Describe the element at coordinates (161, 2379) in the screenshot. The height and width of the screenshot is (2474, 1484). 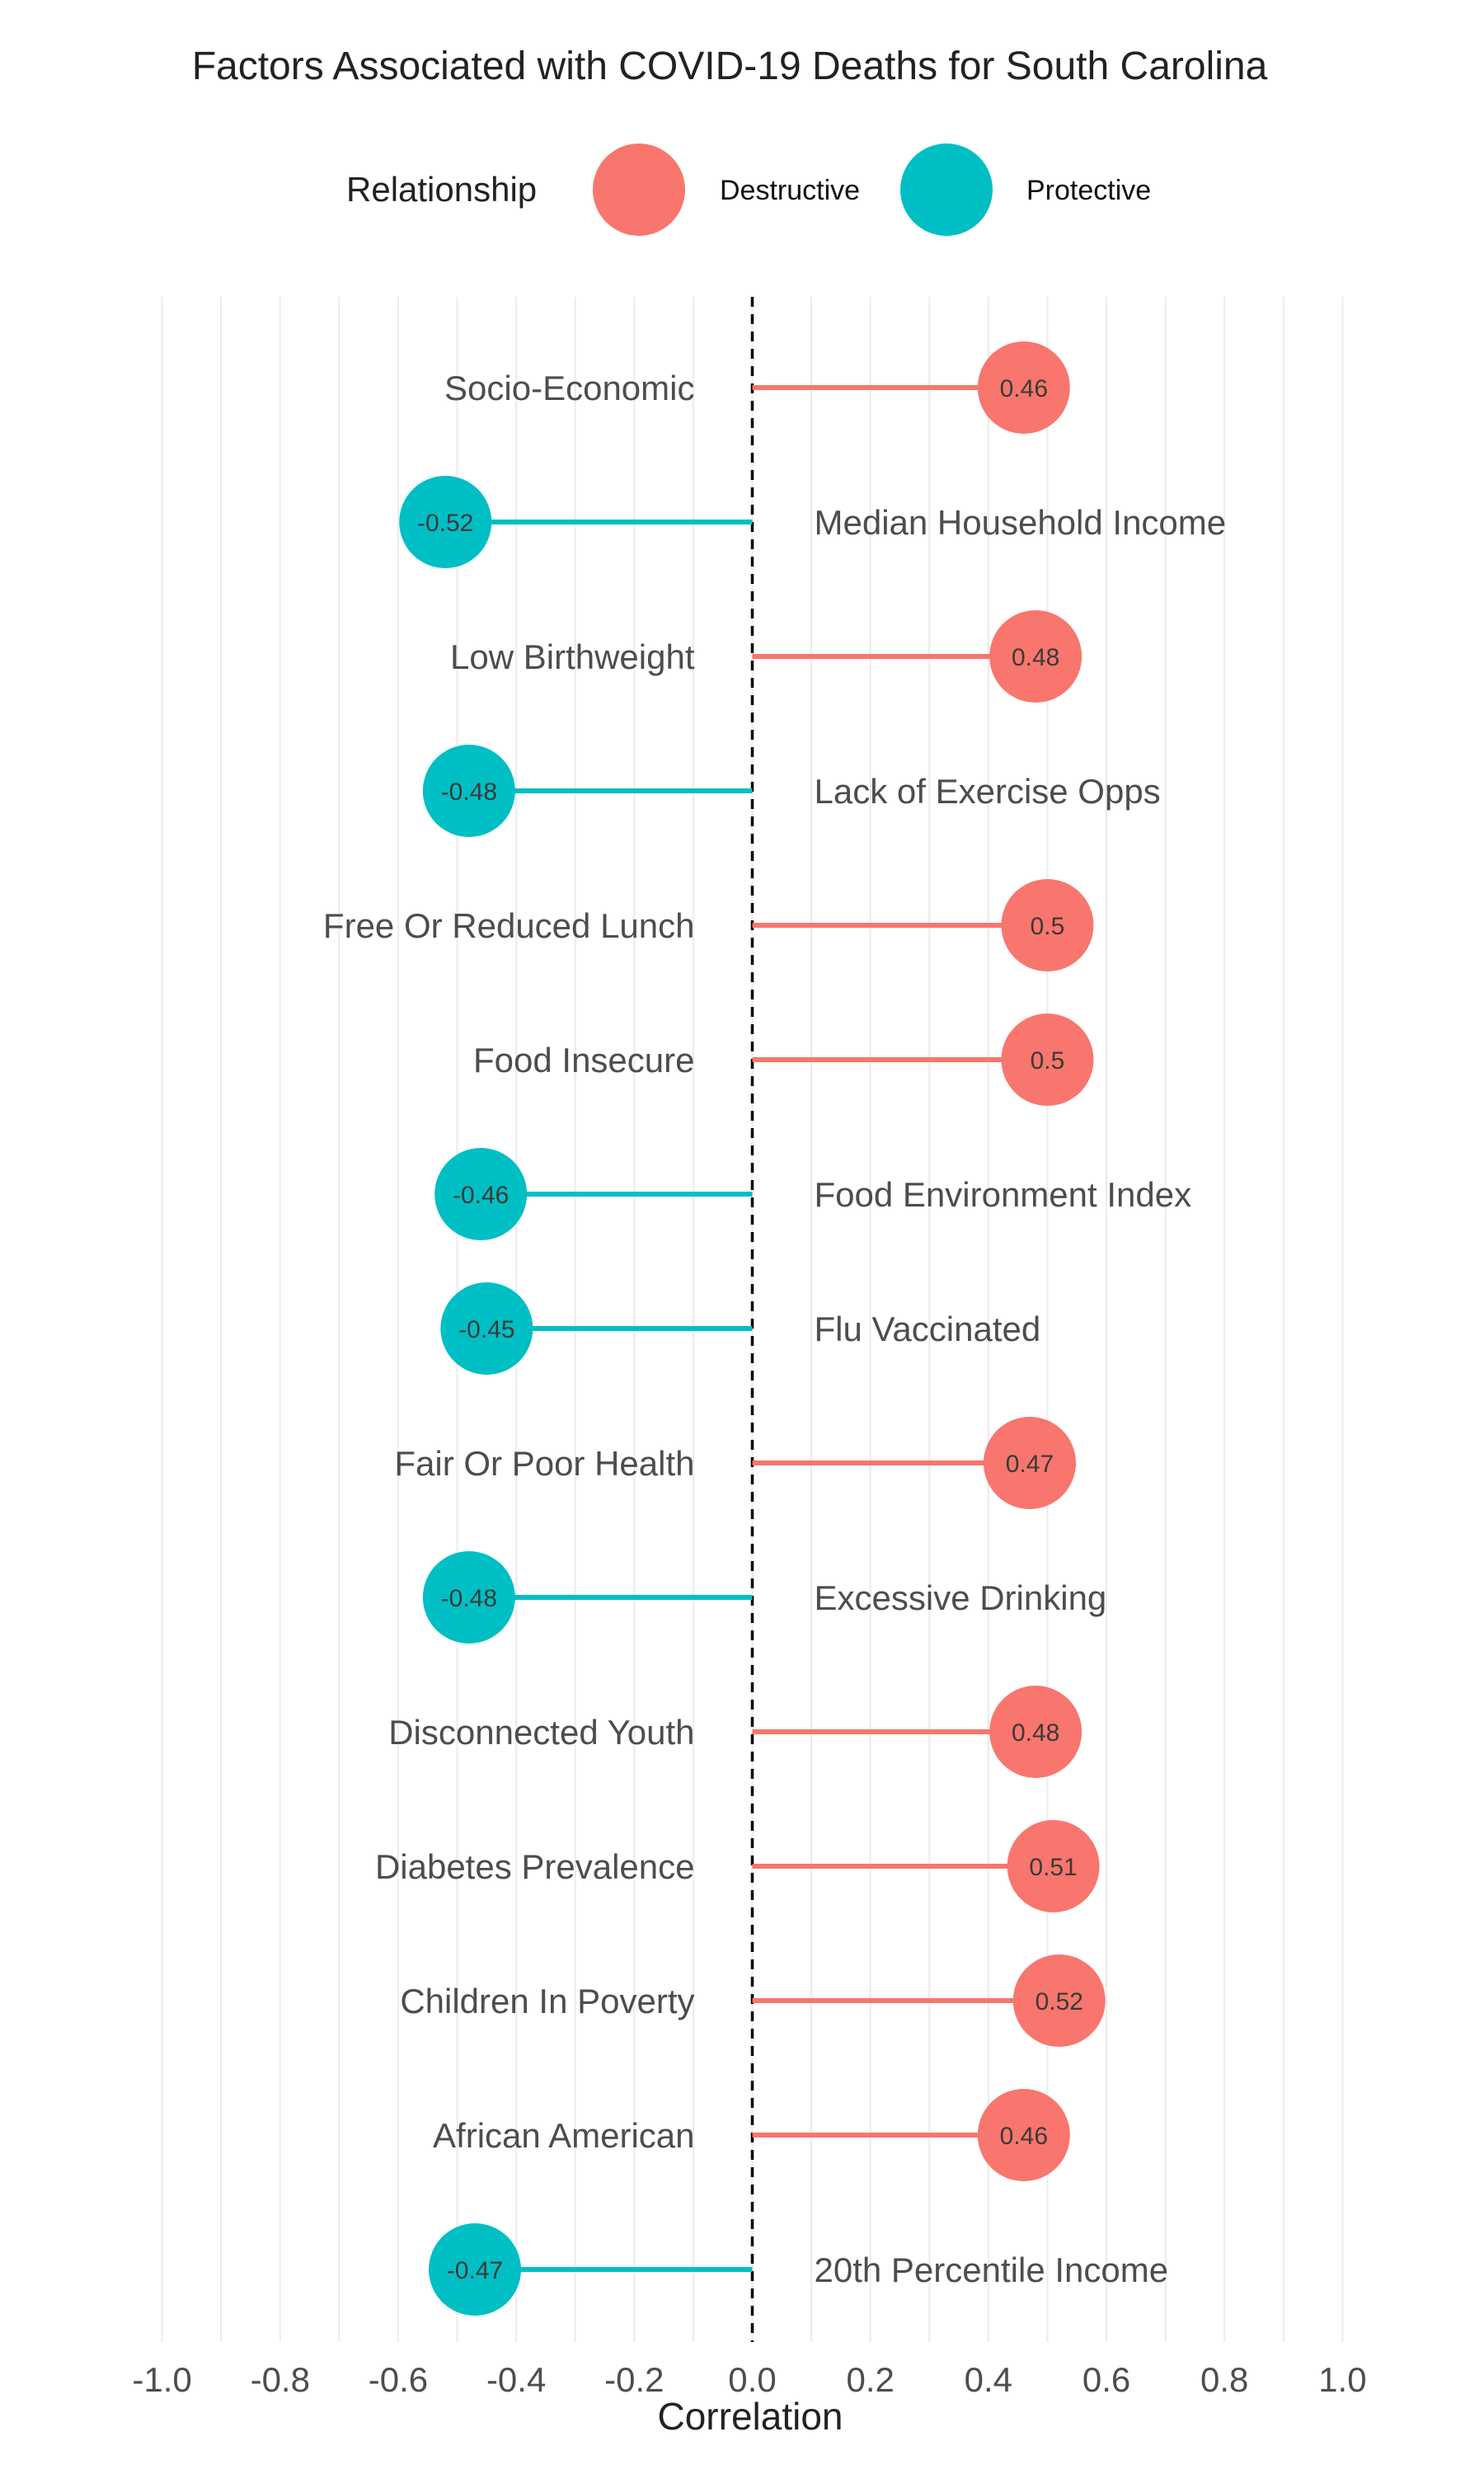
I see `x-tick-label: -1.0` at that location.